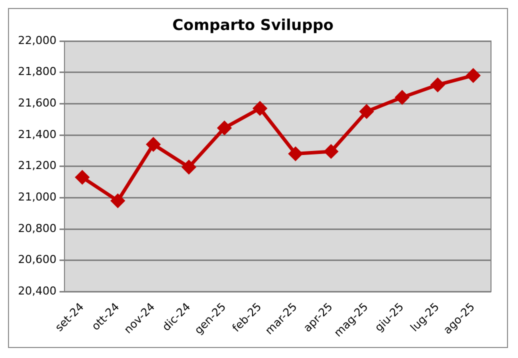 The height and width of the screenshot is (358, 518). Describe the element at coordinates (37, 71) in the screenshot. I see `y-tick-label: 21,800` at that location.